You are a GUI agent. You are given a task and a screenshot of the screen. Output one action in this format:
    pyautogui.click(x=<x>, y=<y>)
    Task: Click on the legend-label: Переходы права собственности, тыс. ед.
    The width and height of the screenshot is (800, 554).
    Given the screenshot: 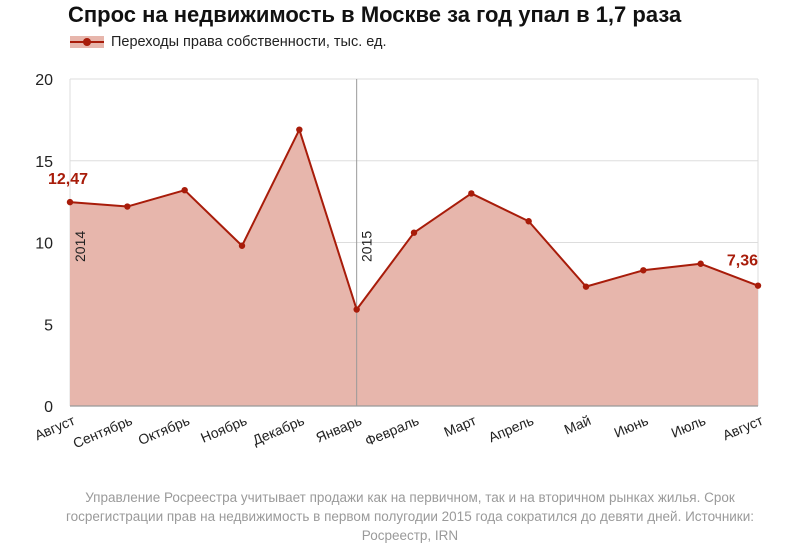 What is the action you would take?
    pyautogui.click(x=249, y=42)
    